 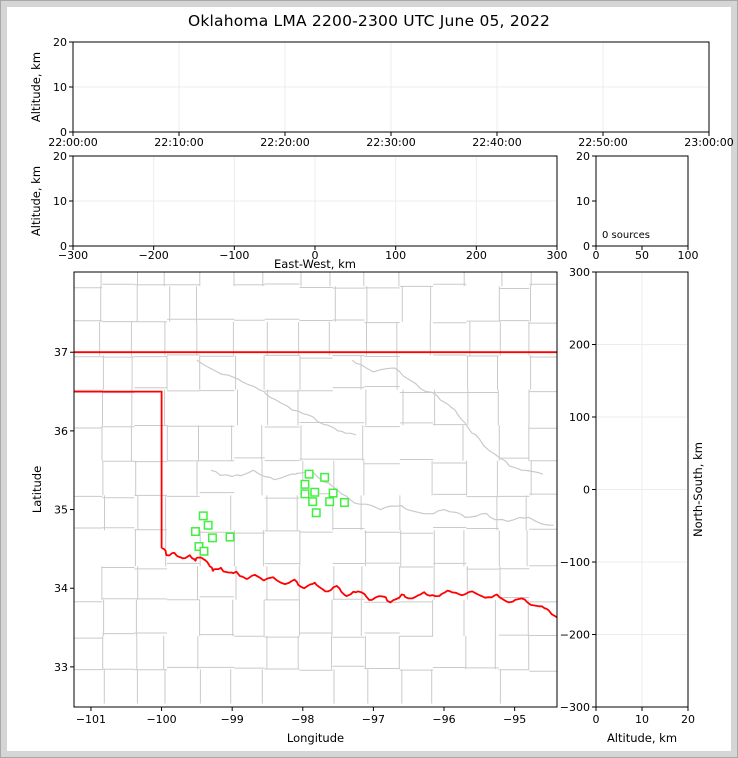 I want to click on x-tick-label: −98, so click(x=302, y=719).